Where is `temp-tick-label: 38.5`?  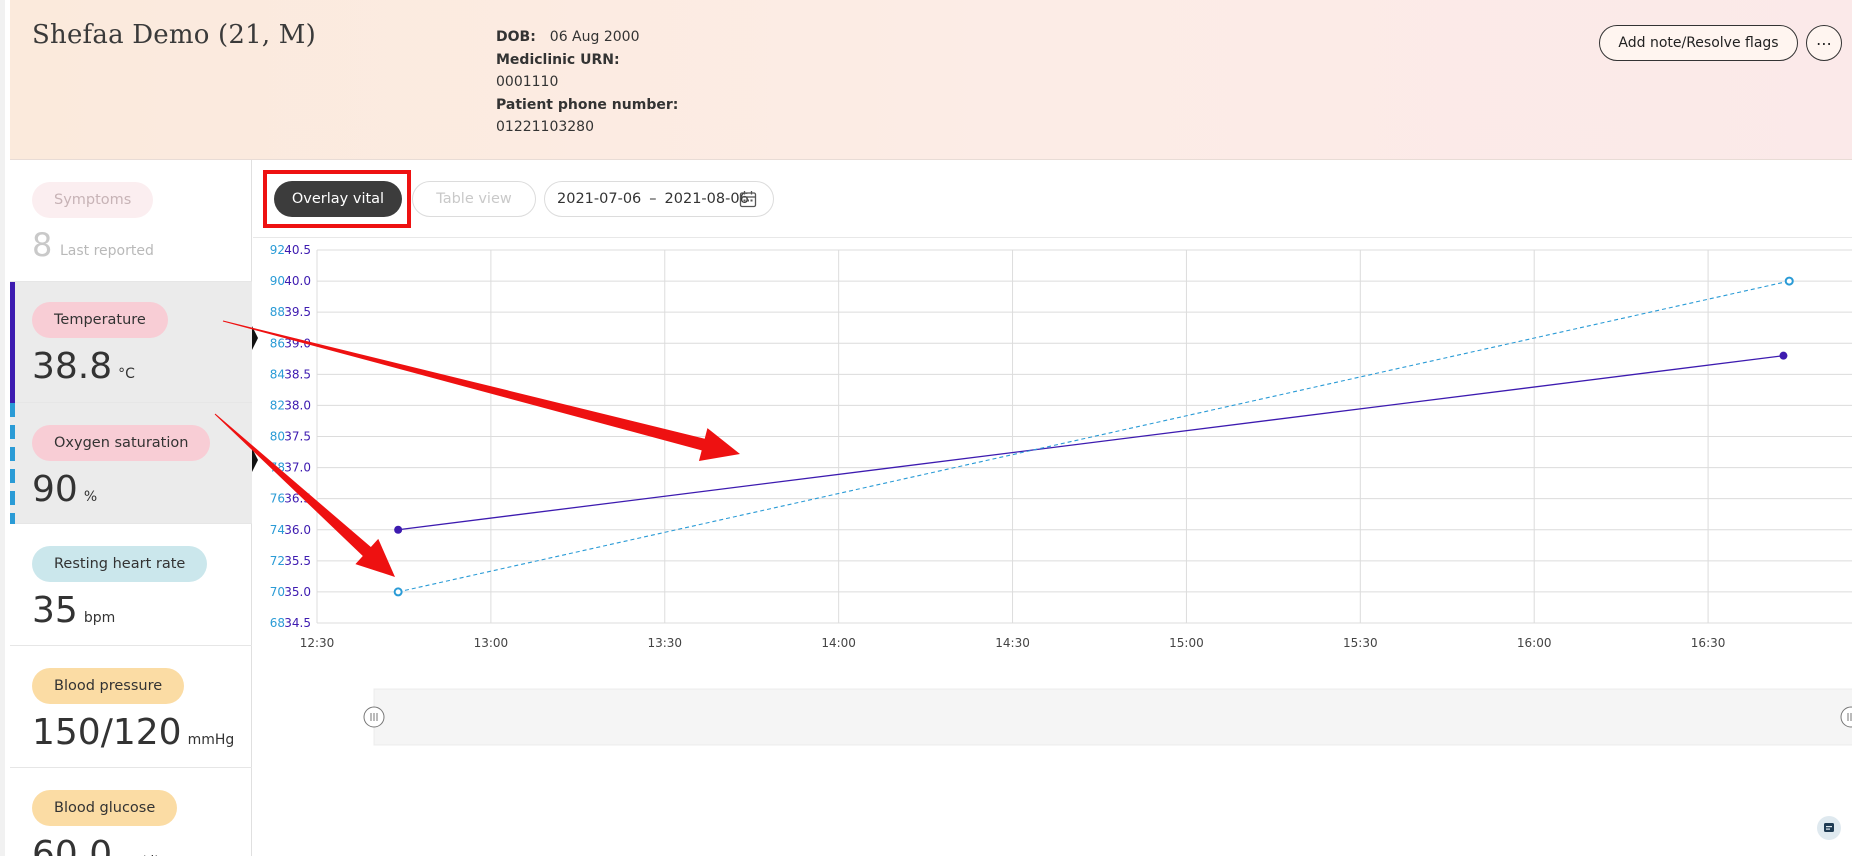 temp-tick-label: 38.5 is located at coordinates (297, 374).